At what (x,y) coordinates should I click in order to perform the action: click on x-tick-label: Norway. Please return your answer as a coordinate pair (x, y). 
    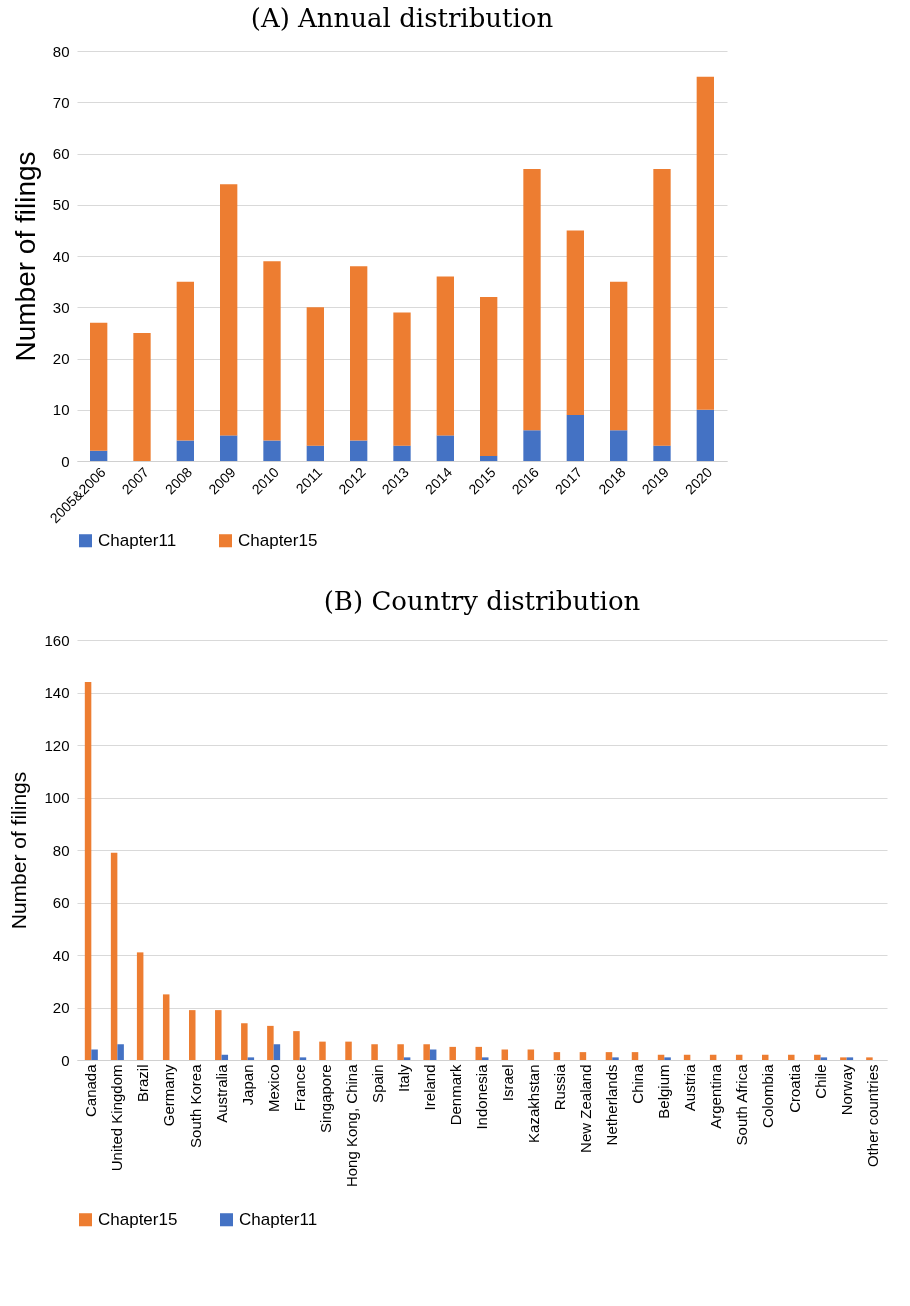
    Looking at the image, I should click on (846, 1090).